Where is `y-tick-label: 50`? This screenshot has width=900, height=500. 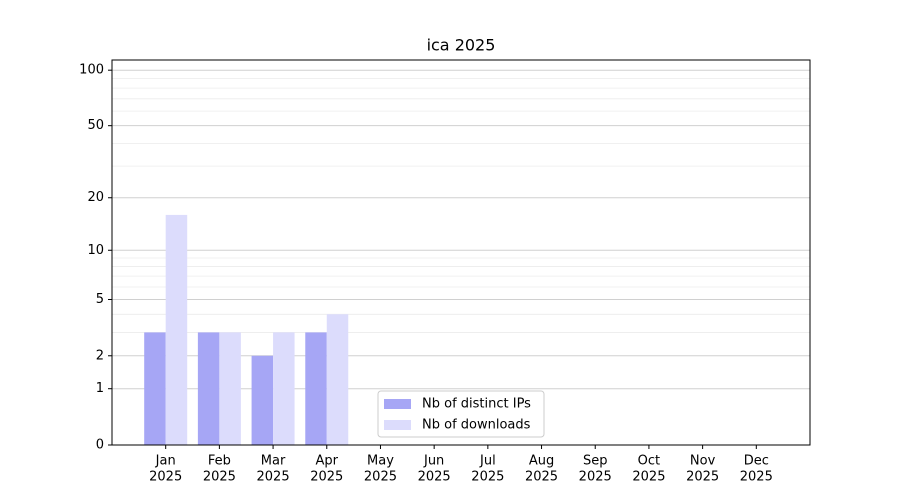 y-tick-label: 50 is located at coordinates (95, 125).